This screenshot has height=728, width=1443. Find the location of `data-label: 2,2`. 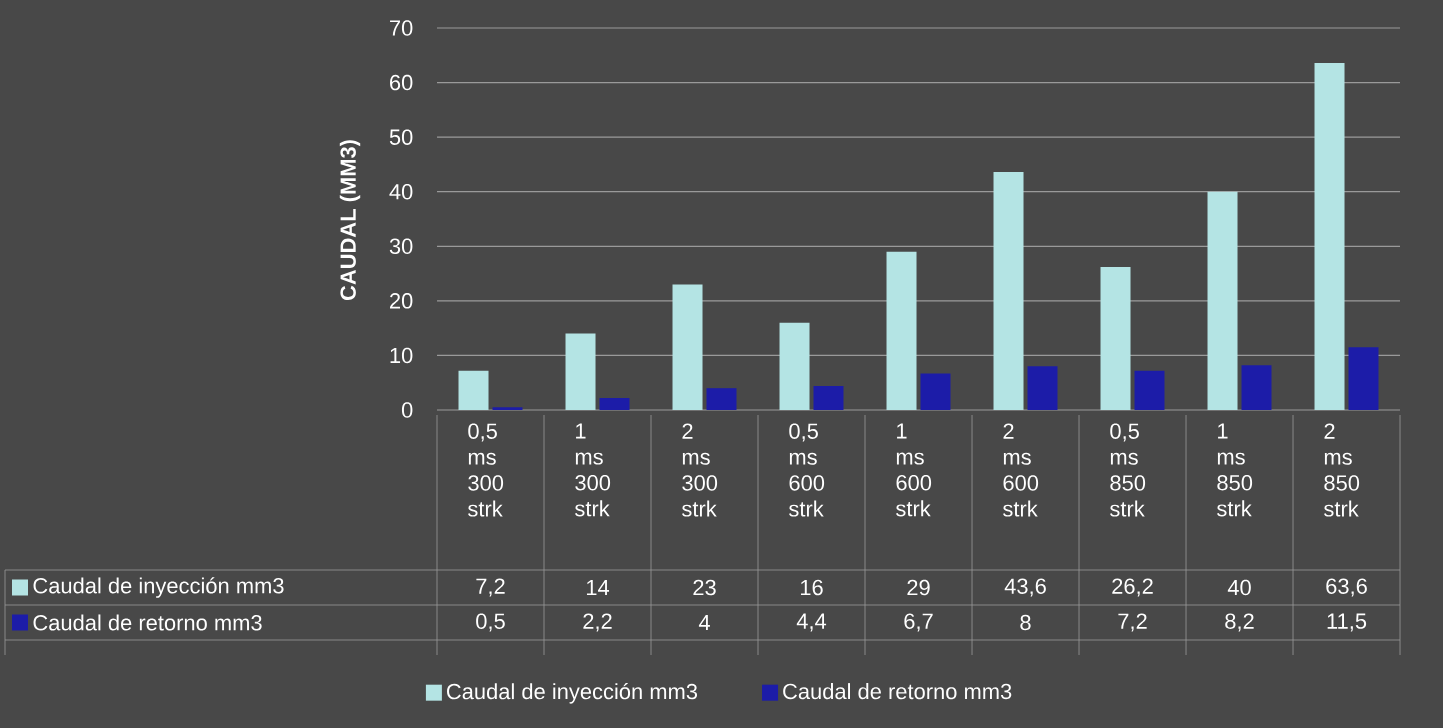

data-label: 2,2 is located at coordinates (597, 622).